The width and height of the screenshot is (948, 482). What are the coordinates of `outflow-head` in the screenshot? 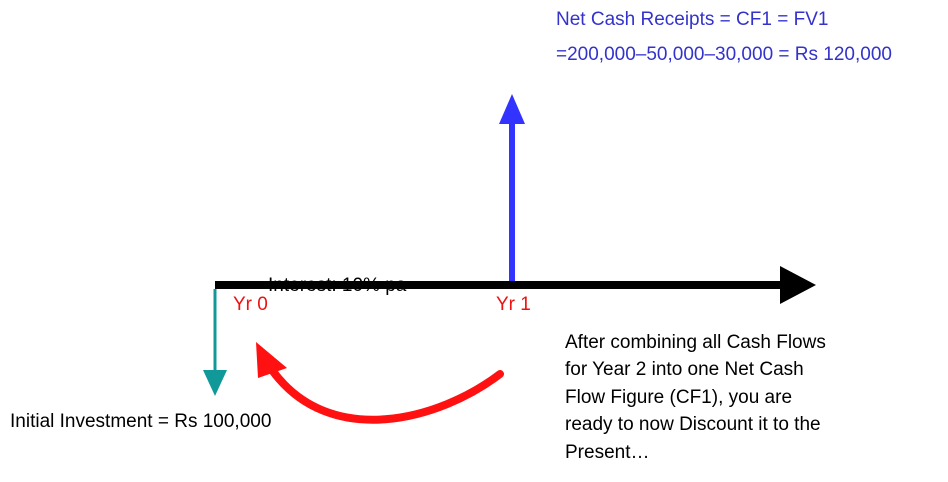 It's located at (215, 383).